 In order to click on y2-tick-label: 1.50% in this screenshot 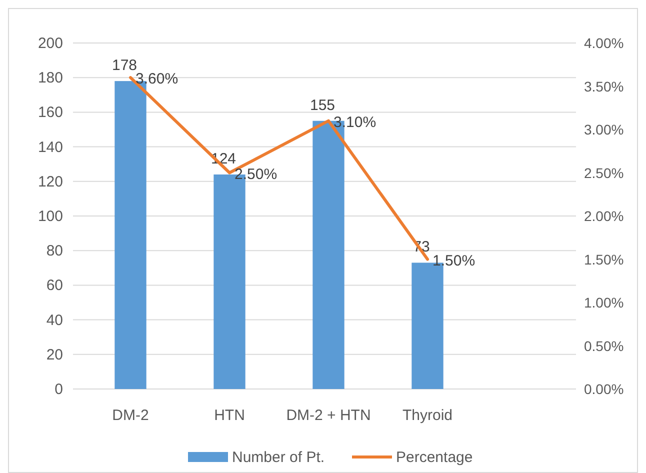, I will do `click(604, 259)`.